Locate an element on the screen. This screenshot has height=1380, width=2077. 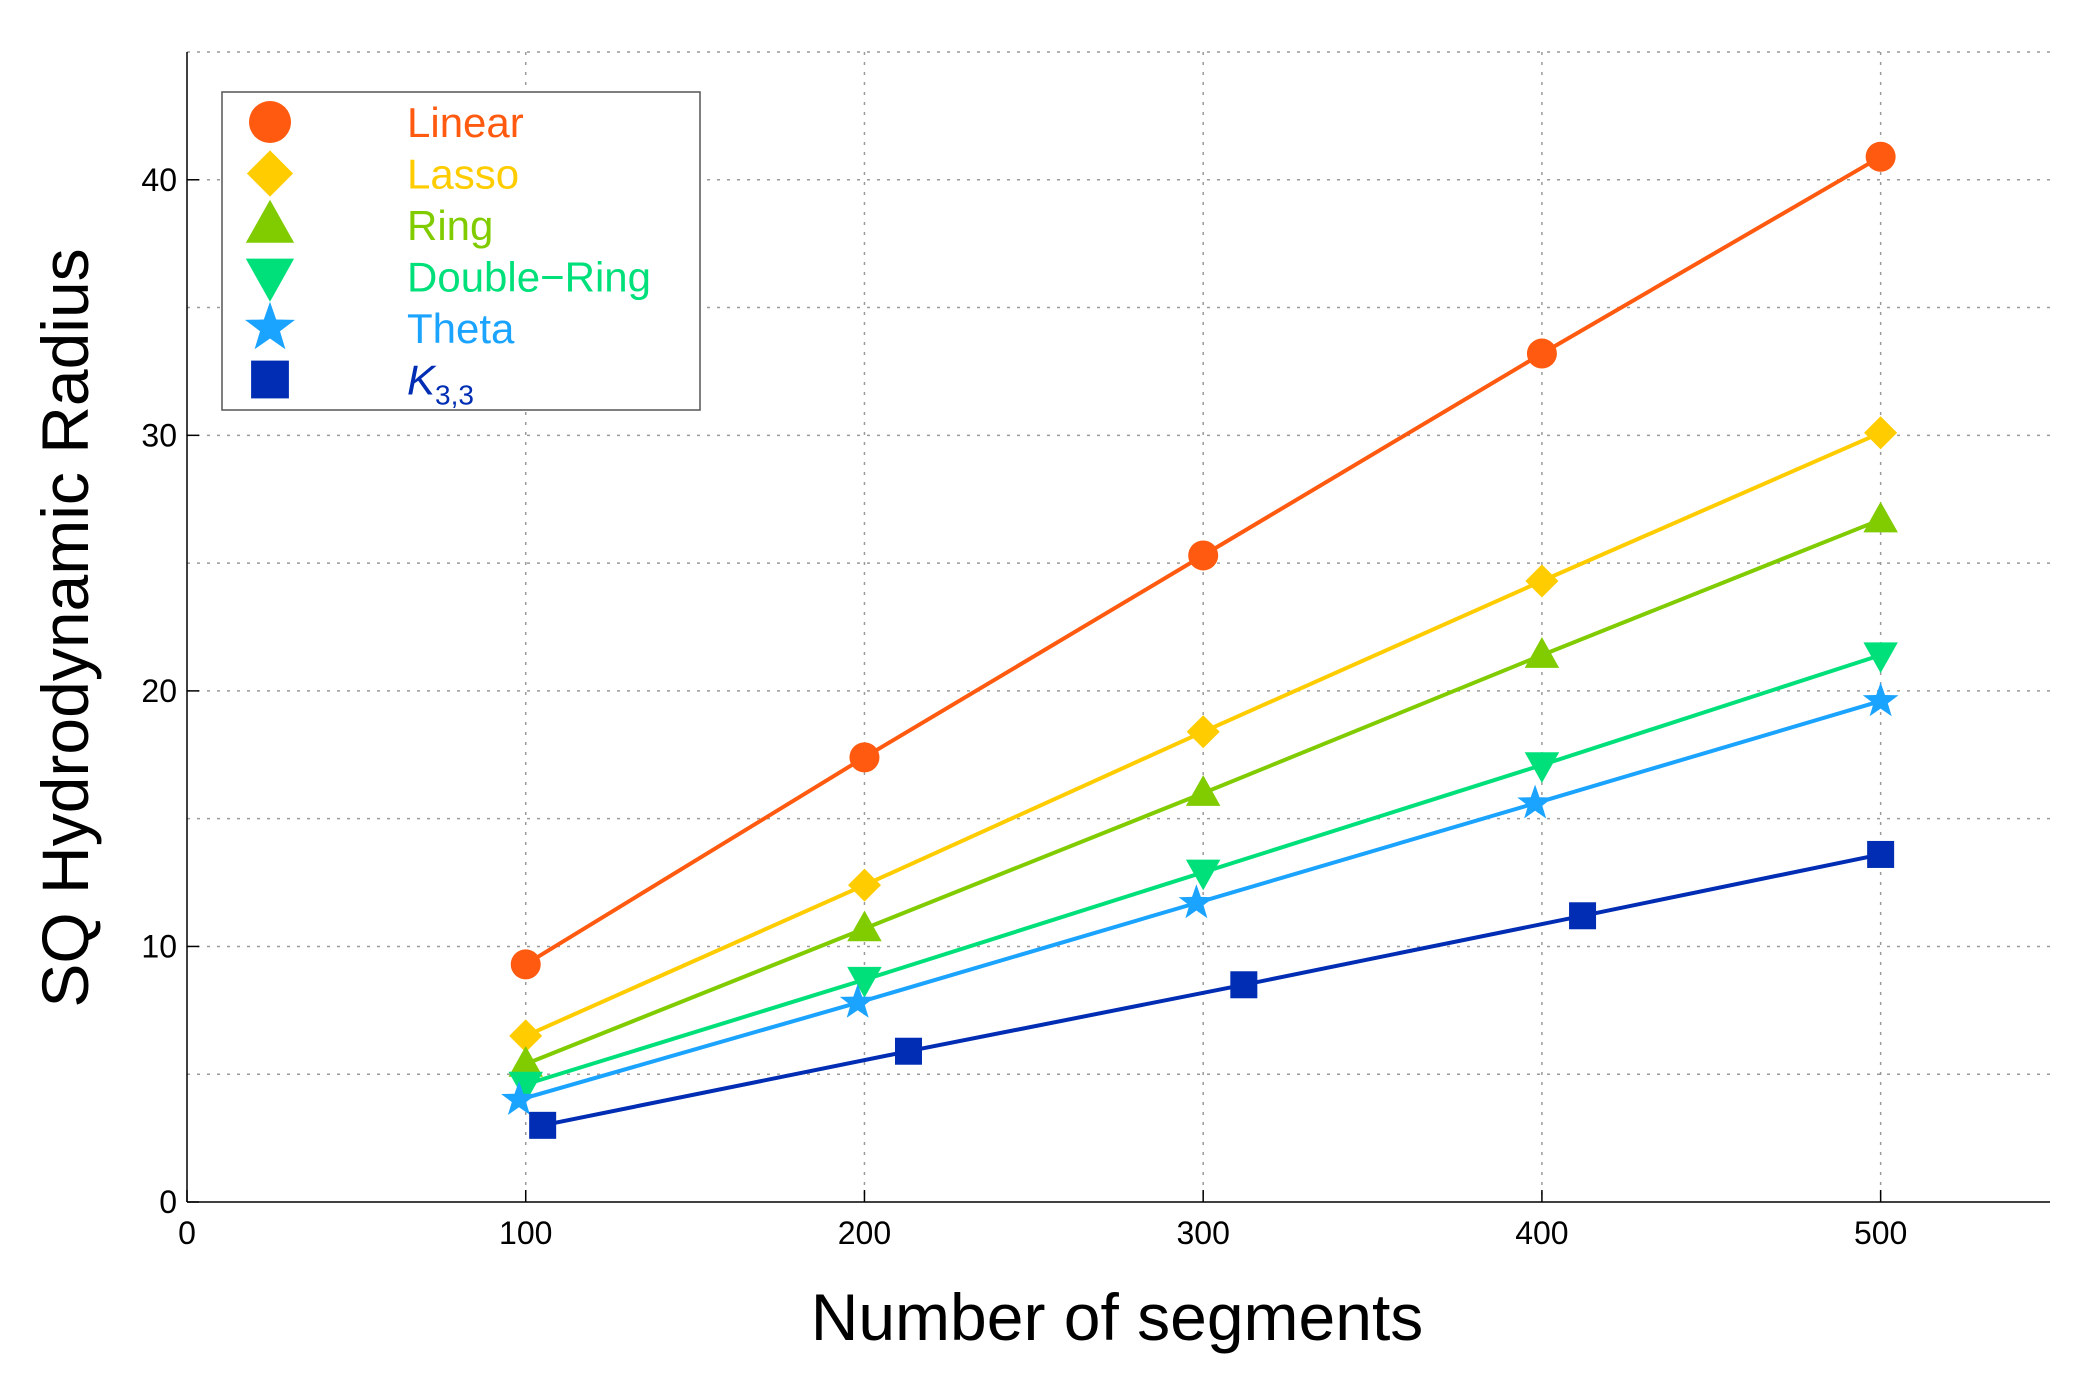
legend-marker-linear is located at coordinates (270, 122).